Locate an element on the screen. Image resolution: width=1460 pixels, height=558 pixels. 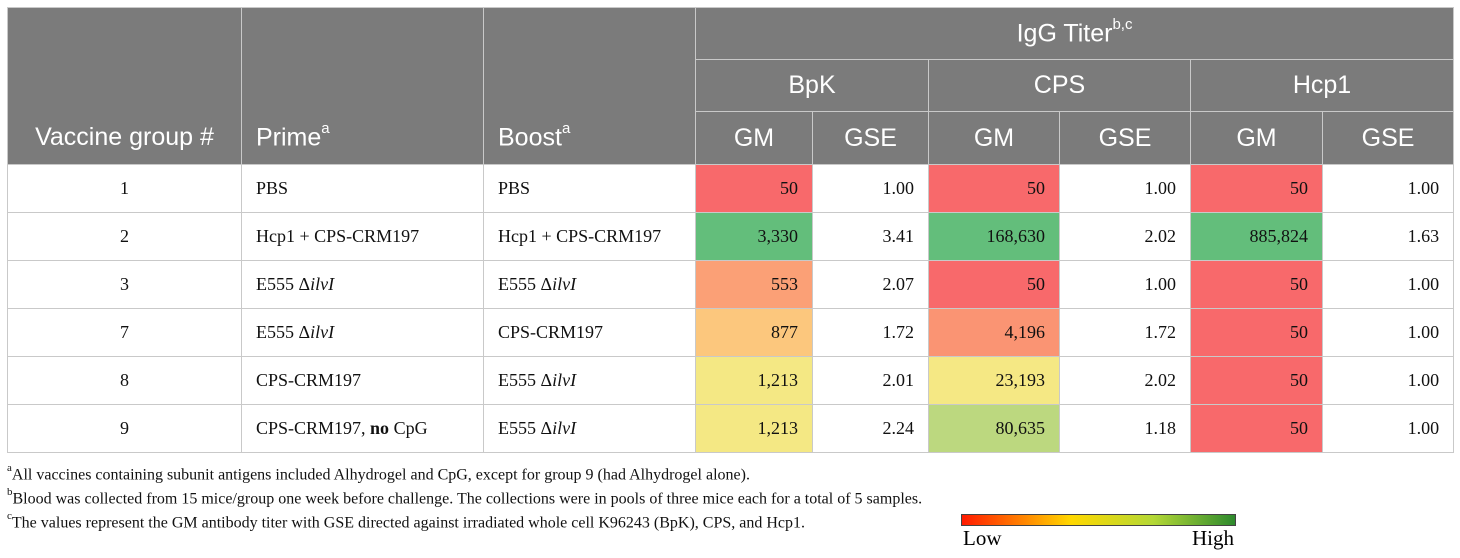
vaccine-group-cell: 9 is located at coordinates (124, 428).